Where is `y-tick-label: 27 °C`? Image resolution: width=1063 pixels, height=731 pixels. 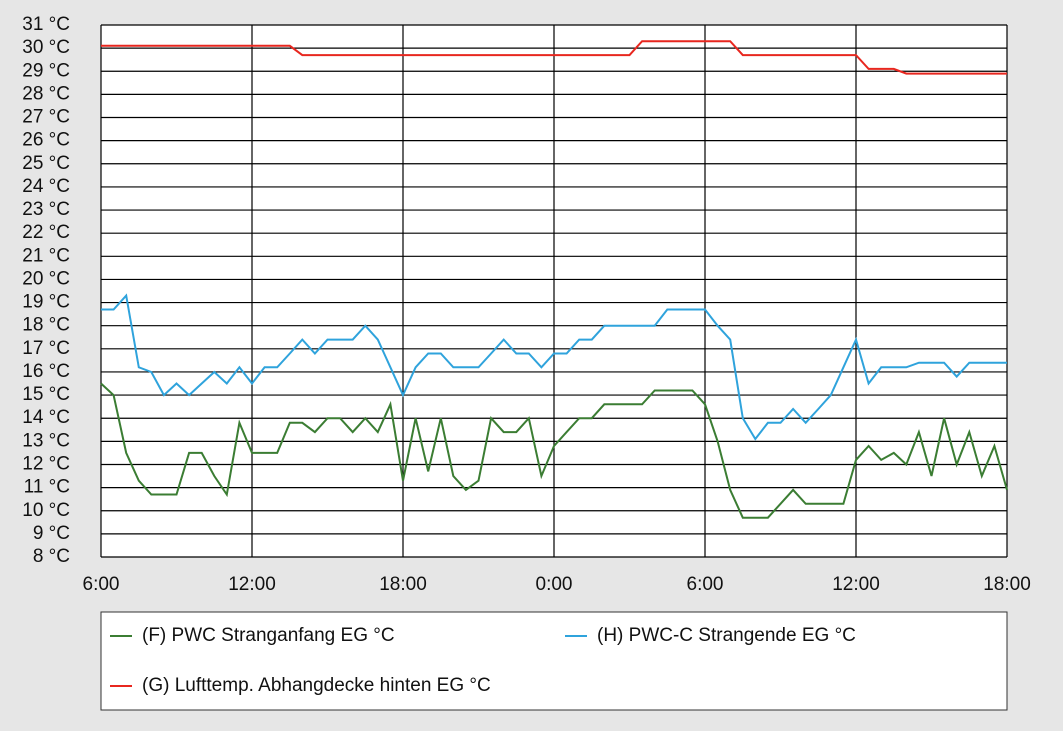 y-tick-label: 27 °C is located at coordinates (46, 117).